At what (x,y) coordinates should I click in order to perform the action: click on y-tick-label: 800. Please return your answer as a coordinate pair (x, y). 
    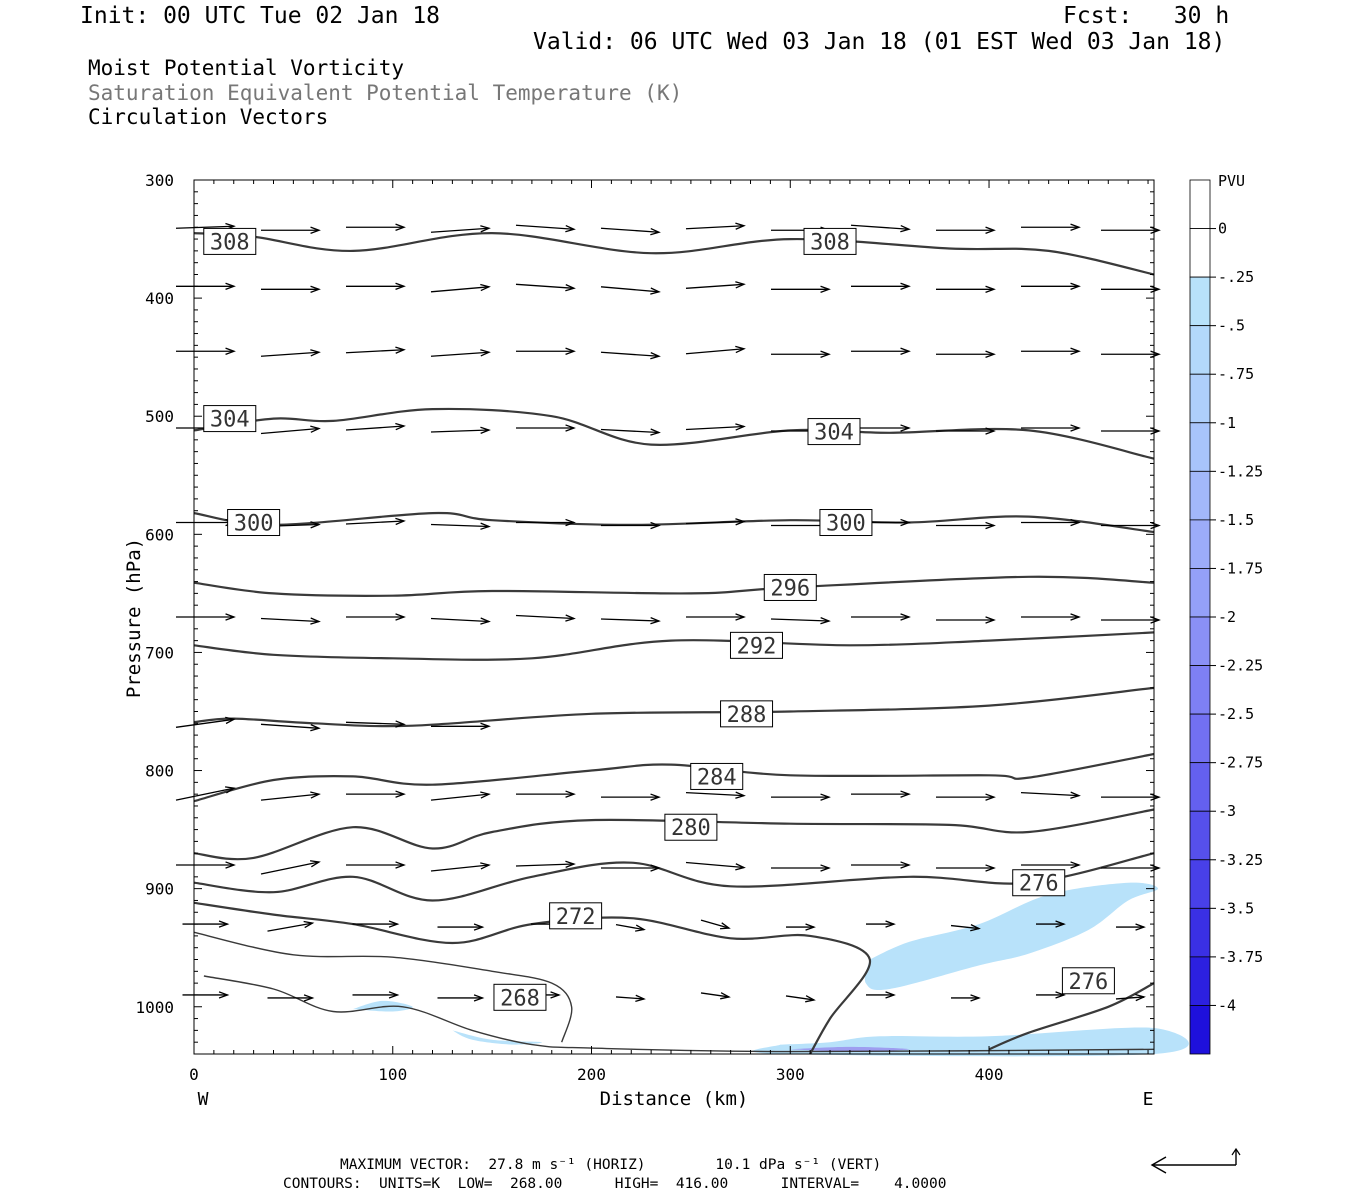
    Looking at the image, I should click on (159, 771).